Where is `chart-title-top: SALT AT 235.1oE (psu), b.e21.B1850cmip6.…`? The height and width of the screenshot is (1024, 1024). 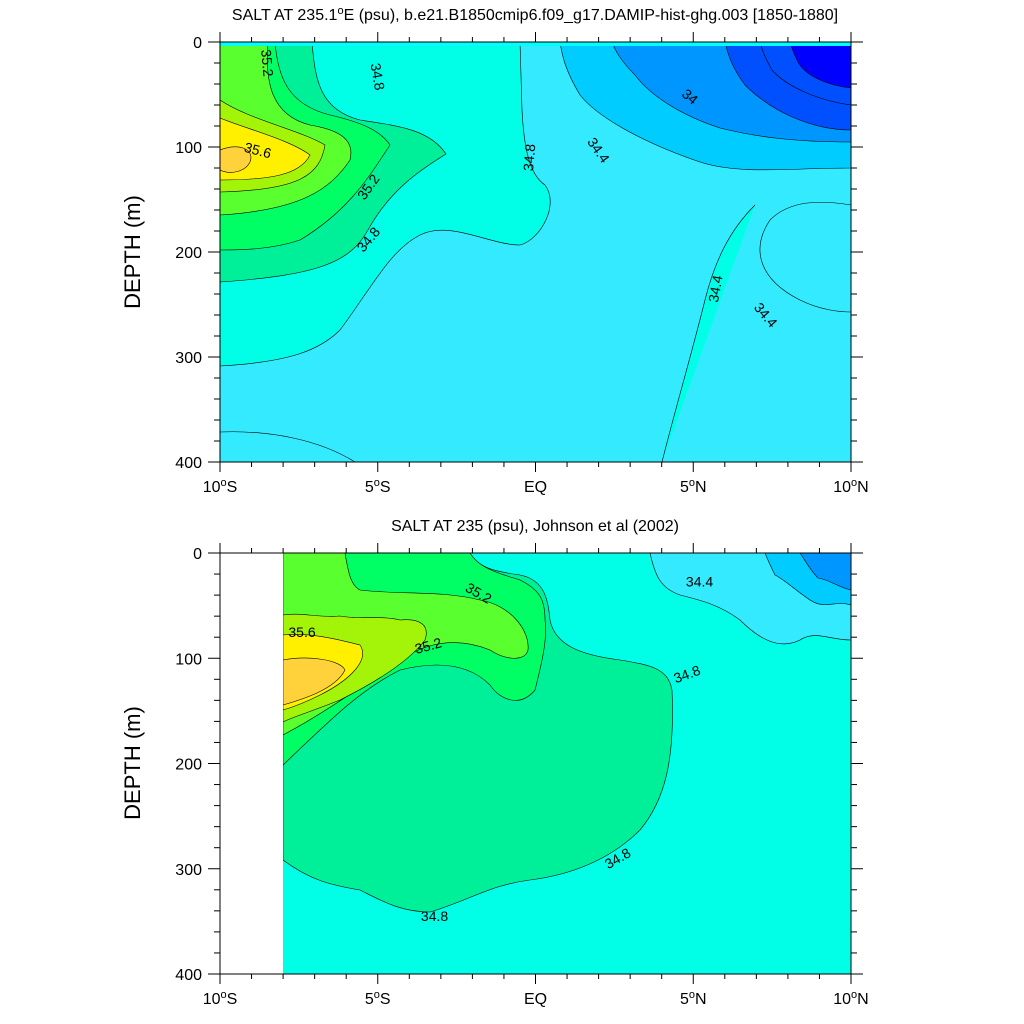 chart-title-top: SALT AT 235.1oE (psu), b.e21.B1850cmip6.… is located at coordinates (535, 14).